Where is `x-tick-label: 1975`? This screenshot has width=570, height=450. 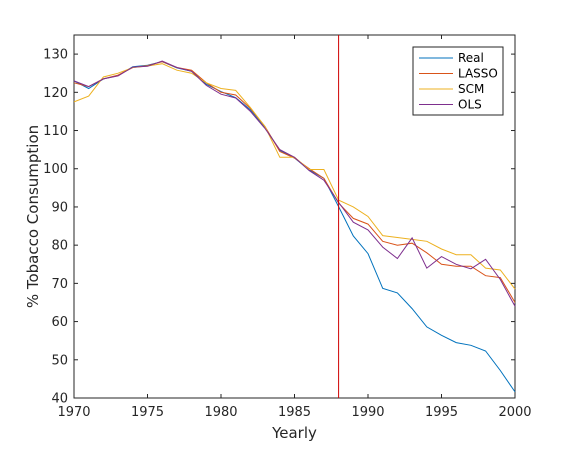 x-tick-label: 1975 is located at coordinates (147, 412).